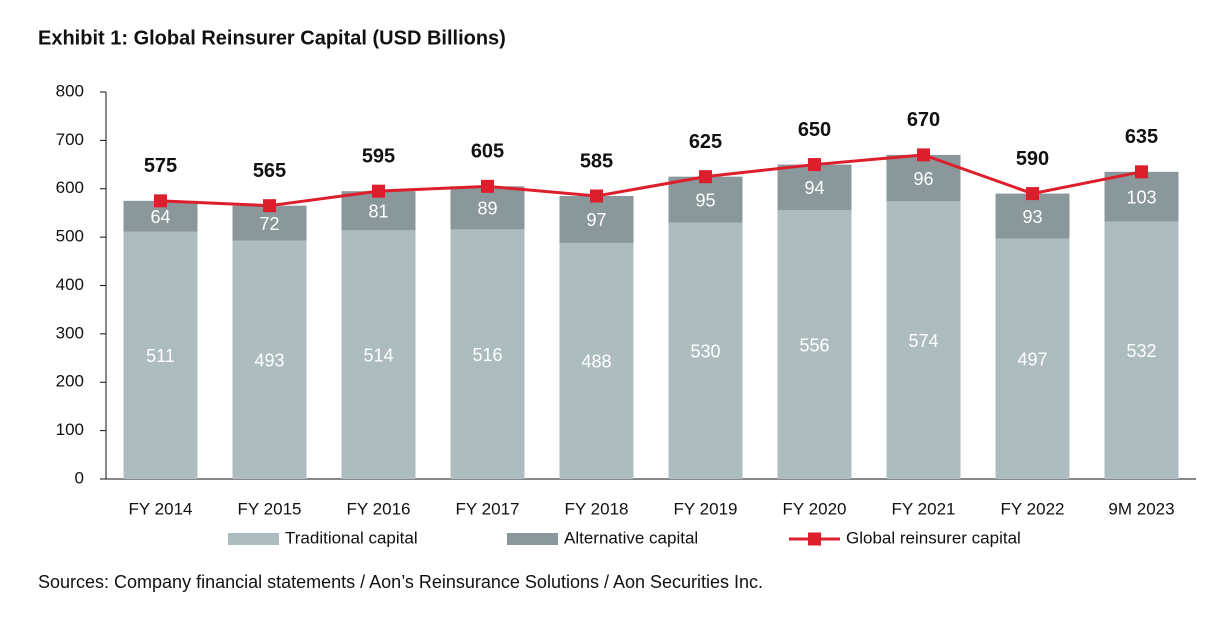 The height and width of the screenshot is (618, 1228). What do you see at coordinates (70, 284) in the screenshot?
I see `y-tick-label: 400` at bounding box center [70, 284].